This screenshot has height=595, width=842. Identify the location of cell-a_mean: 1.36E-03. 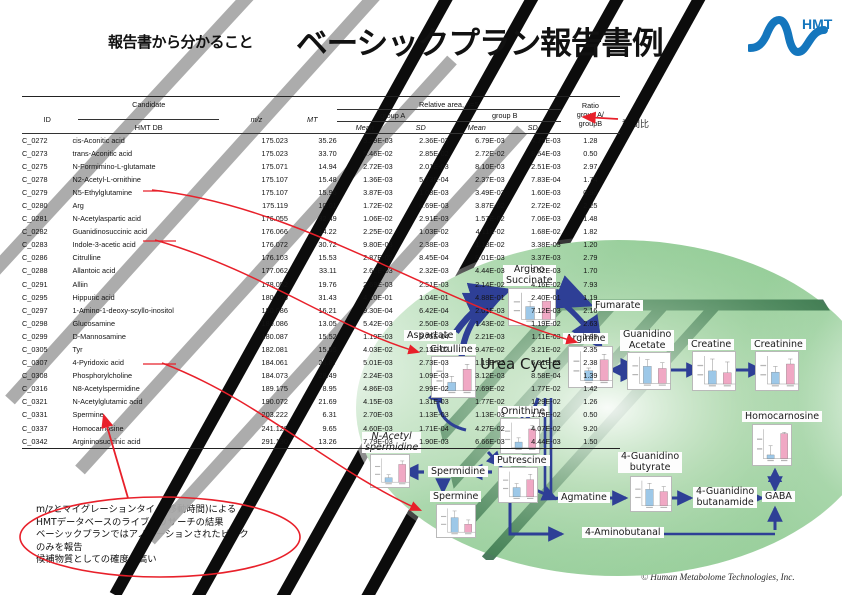
(378, 179).